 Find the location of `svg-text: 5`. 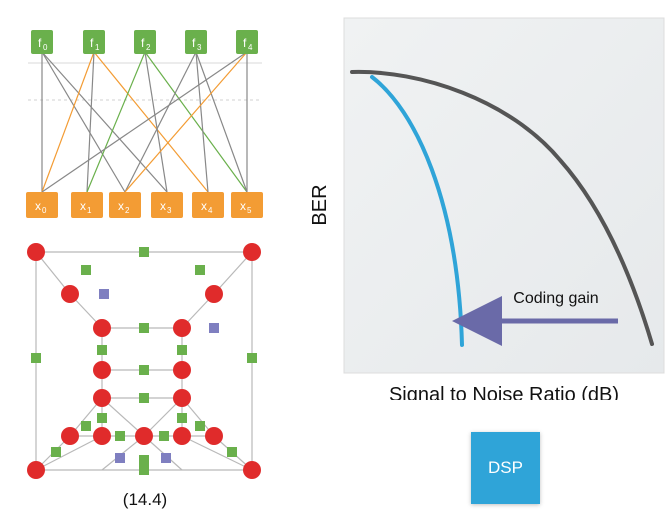

svg-text: 5 is located at coordinates (249, 210).